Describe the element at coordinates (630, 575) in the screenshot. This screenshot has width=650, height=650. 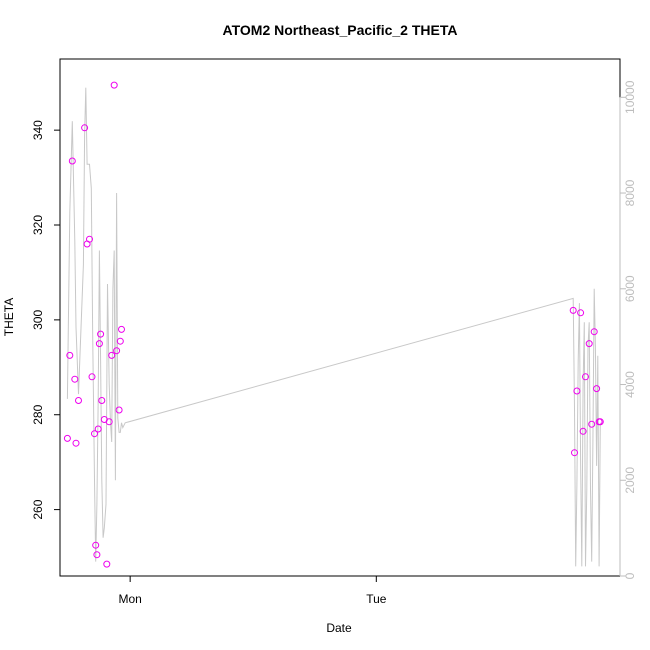
I see `right-tick-label: 0` at that location.